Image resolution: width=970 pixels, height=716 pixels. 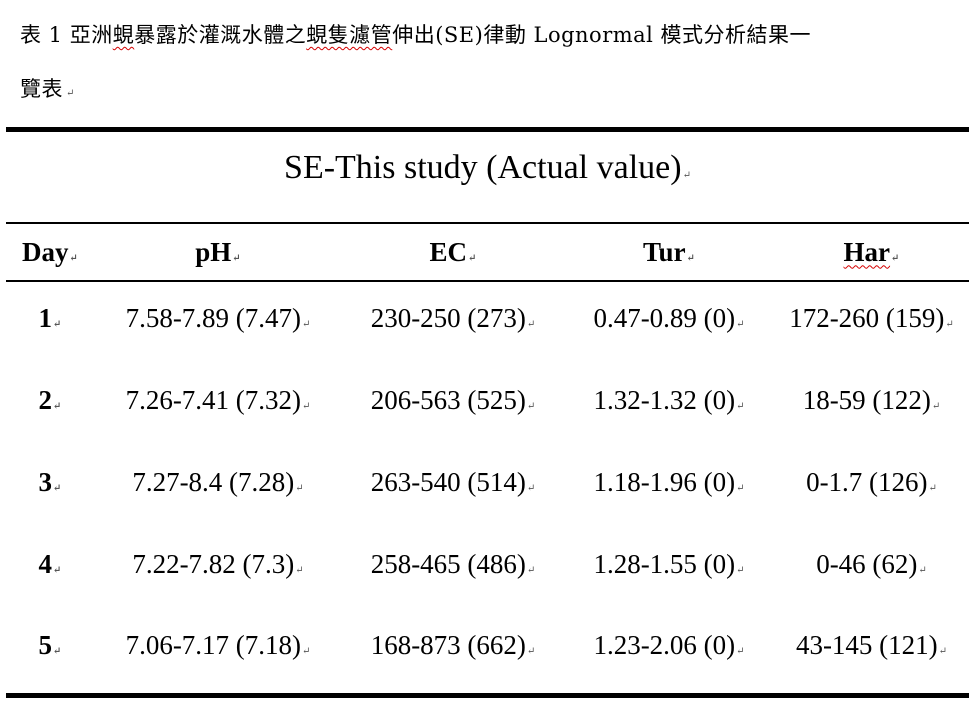 What do you see at coordinates (867, 251) in the screenshot?
I see `column-header-label: Har` at bounding box center [867, 251].